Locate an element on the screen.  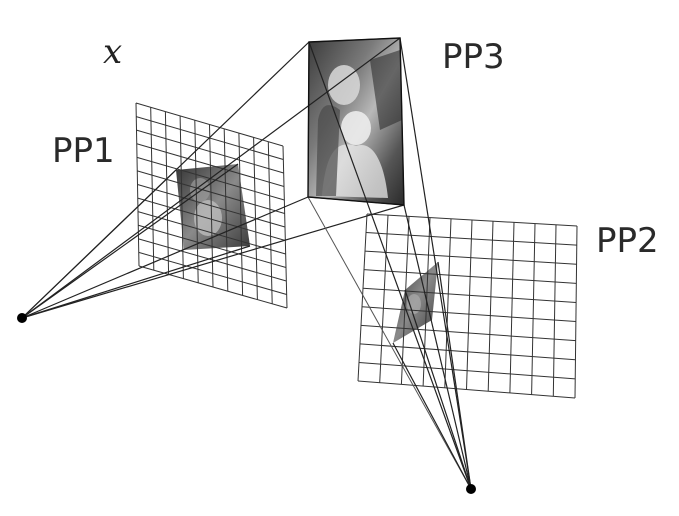
pp2-grid is located at coordinates (467, 306).